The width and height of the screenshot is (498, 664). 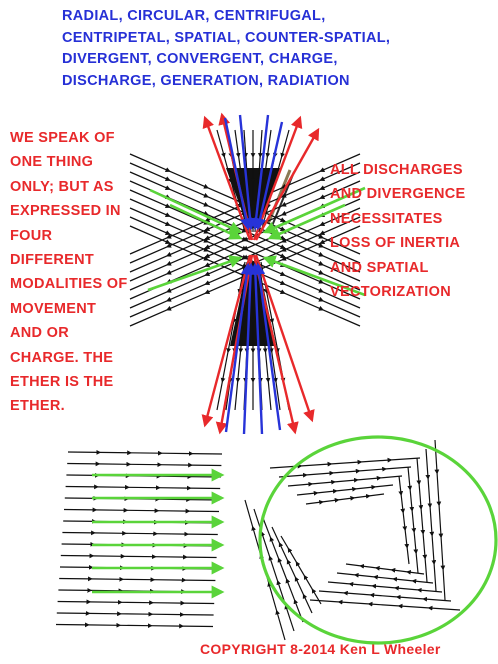 I want to click on left-statement-line: ETHER., so click(x=37, y=406).